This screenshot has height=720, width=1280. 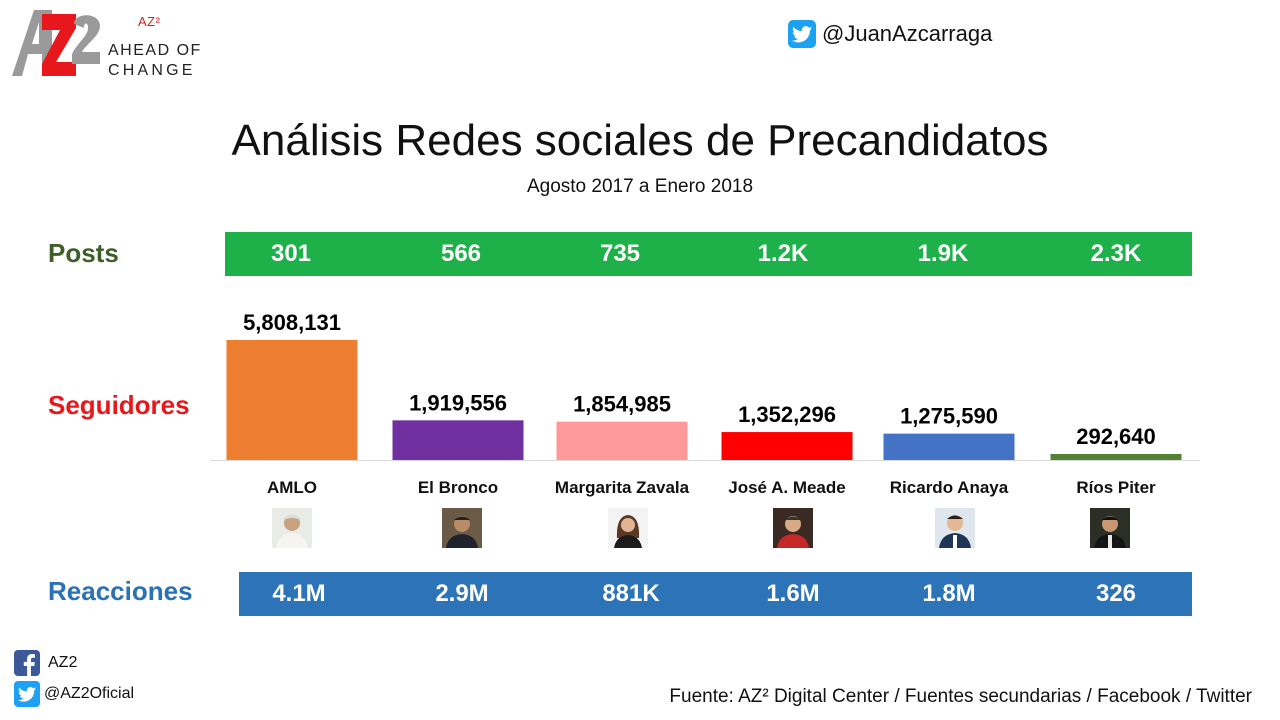 What do you see at coordinates (292, 528) in the screenshot?
I see `candidate-photo-amlo` at bounding box center [292, 528].